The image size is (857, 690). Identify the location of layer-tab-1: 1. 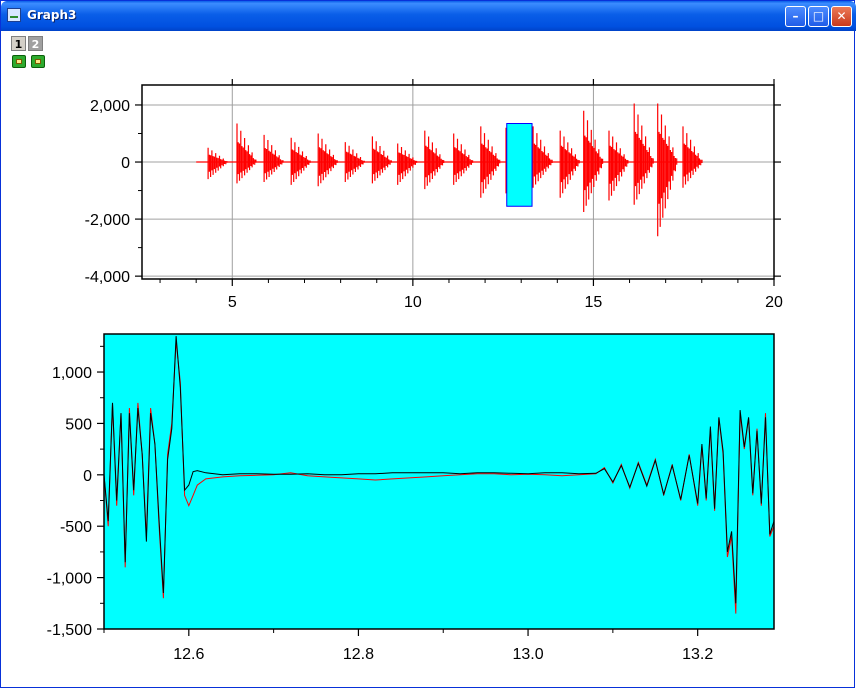
(18, 43).